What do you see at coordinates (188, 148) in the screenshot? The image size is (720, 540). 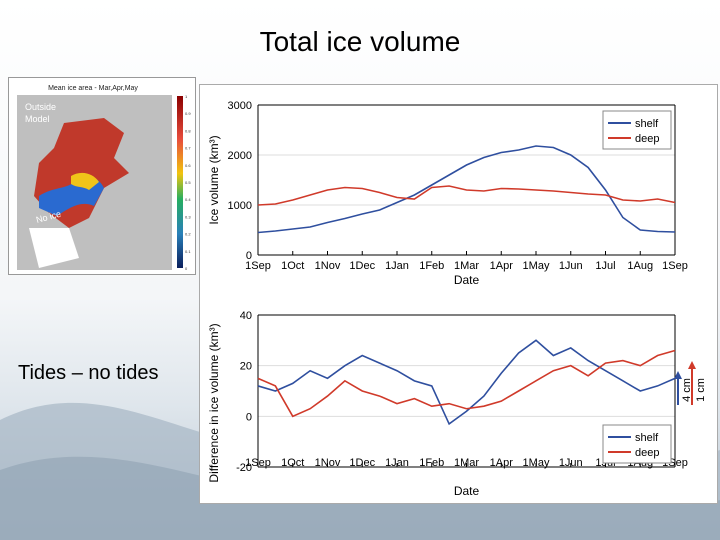 I see `colorbar-tick-label: 0.7` at bounding box center [188, 148].